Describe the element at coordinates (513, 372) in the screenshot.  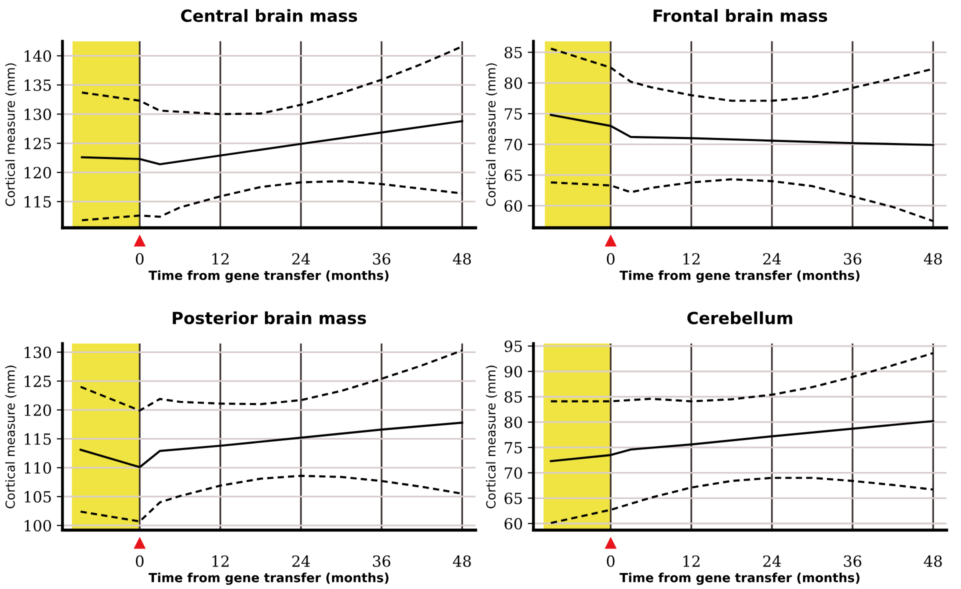
I see `y-tick-label: 90` at that location.